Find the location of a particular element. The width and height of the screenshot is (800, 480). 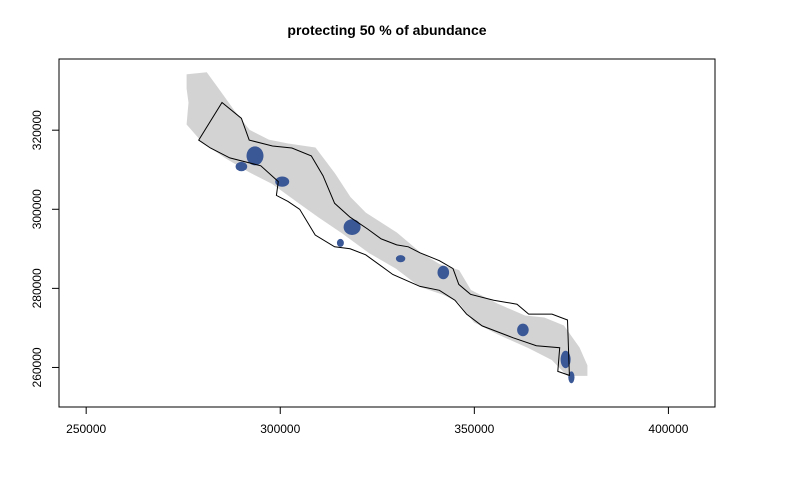

x-tick-label: 400000 is located at coordinates (668, 429).